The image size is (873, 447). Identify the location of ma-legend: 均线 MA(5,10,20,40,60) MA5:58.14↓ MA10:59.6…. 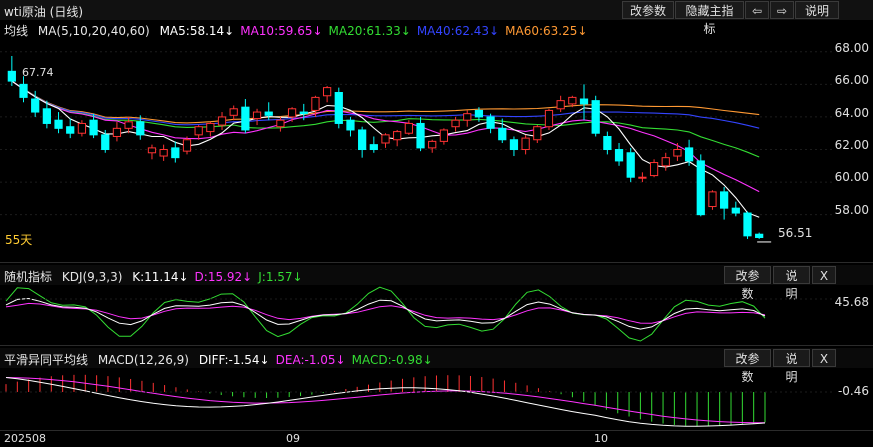
(436, 29).